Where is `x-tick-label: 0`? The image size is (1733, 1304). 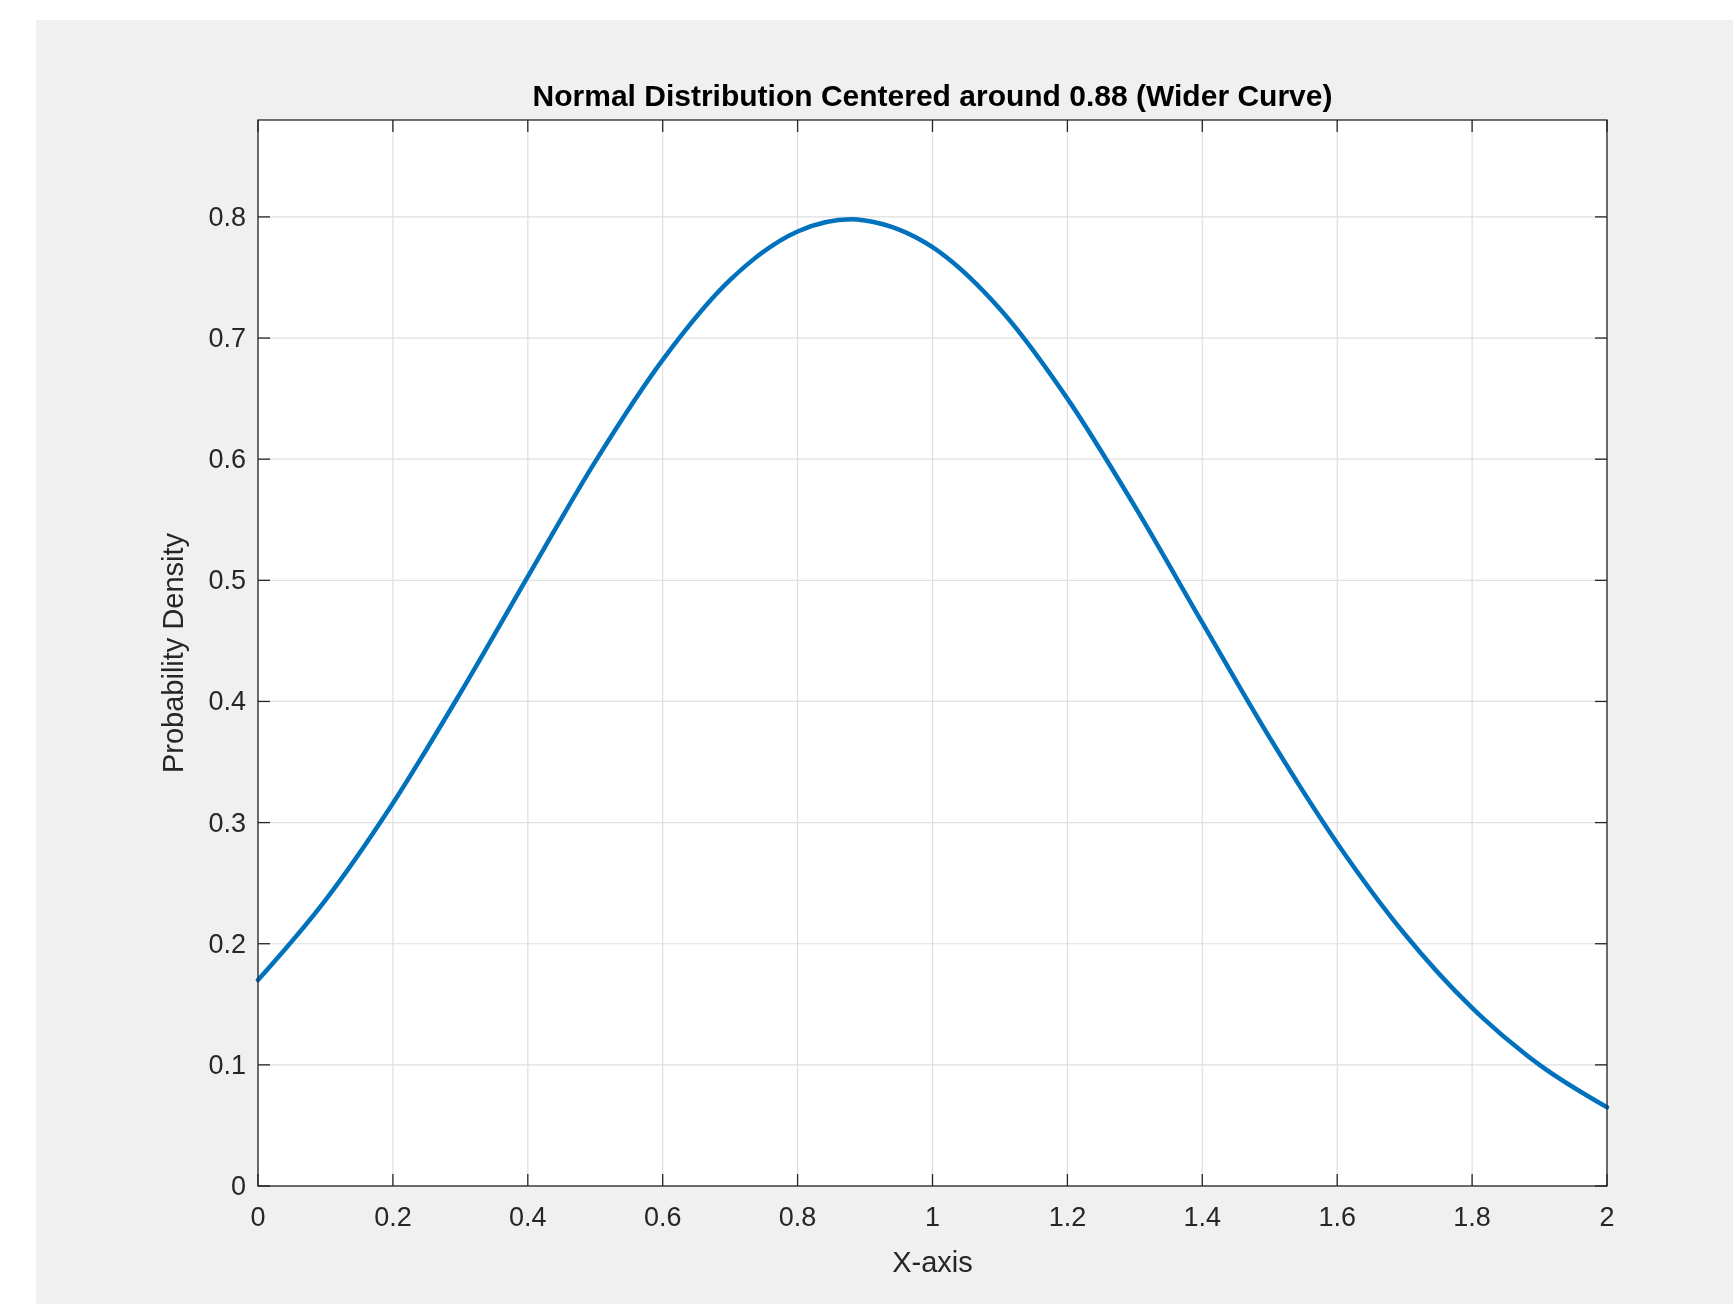
x-tick-label: 0 is located at coordinates (258, 1217).